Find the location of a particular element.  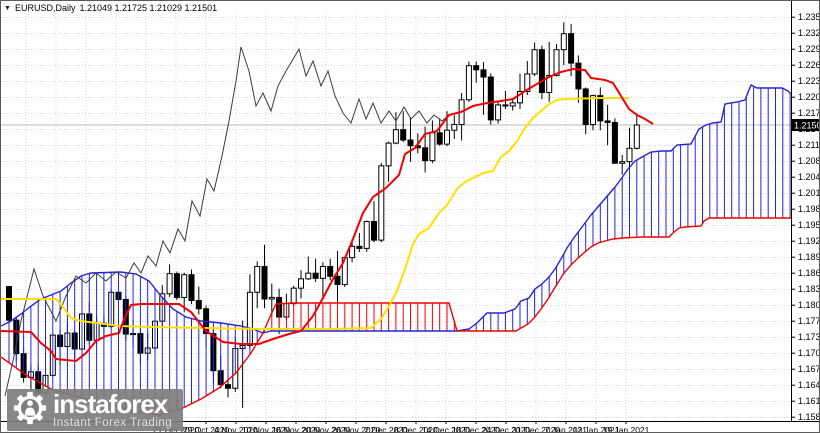

svg-text: 20 Nov 2020 is located at coordinates (326, 429).